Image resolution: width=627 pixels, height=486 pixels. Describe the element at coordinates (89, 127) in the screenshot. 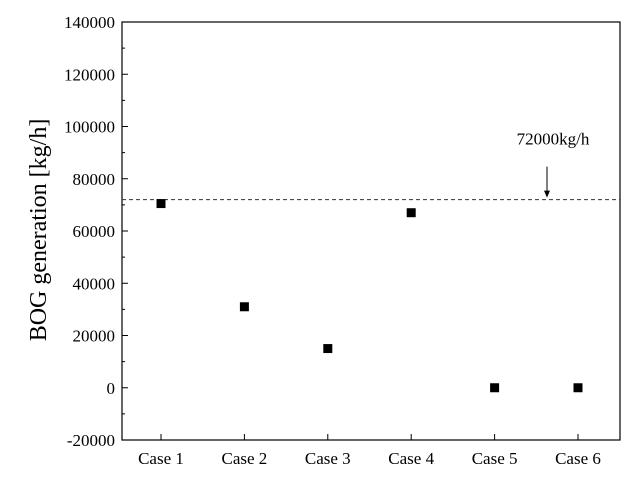

I see `y-tick-label: 100000` at that location.